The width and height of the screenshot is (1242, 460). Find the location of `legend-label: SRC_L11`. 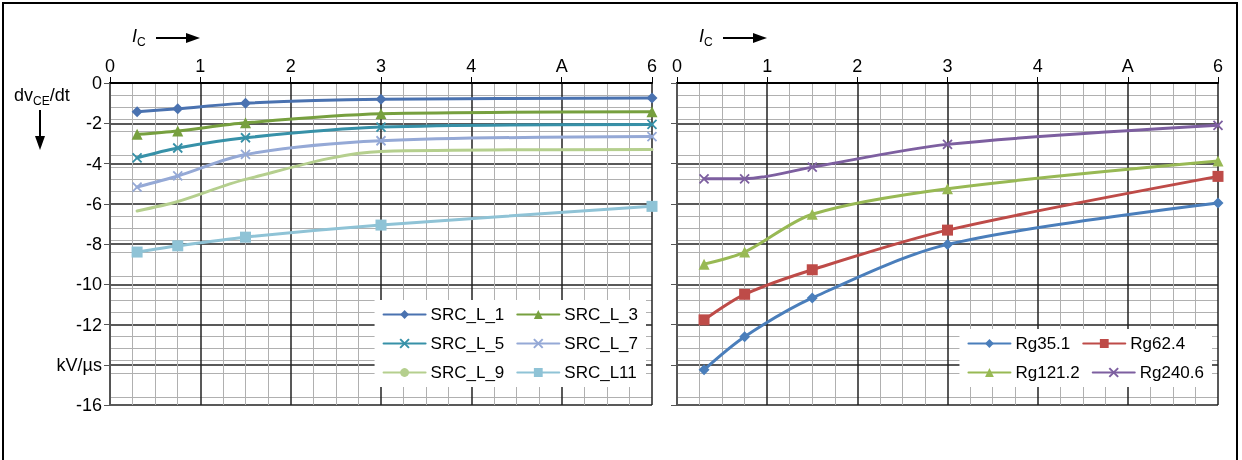

legend-label: SRC_L11 is located at coordinates (600, 372).